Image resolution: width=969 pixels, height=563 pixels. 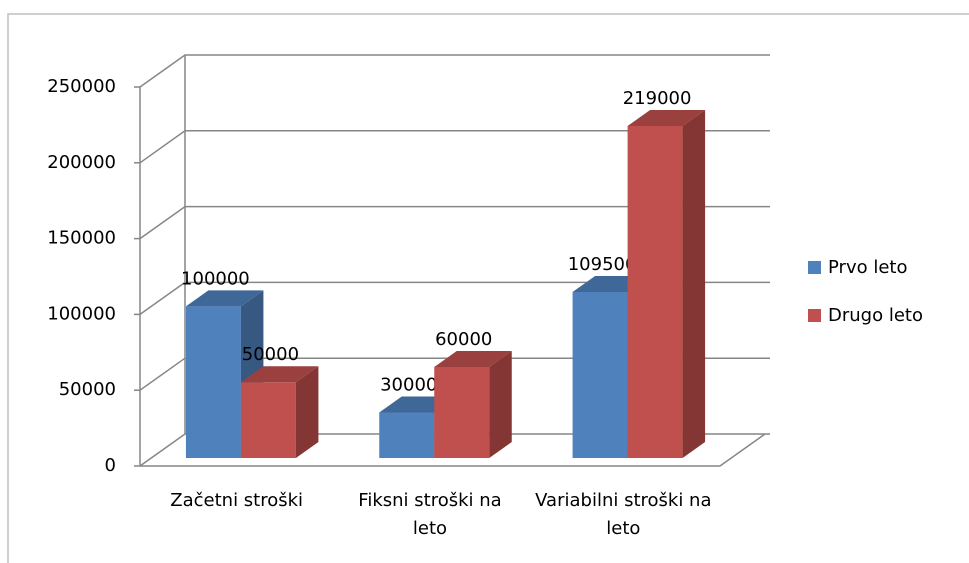 What do you see at coordinates (430, 514) in the screenshot?
I see `x-tick-label: Fiksni stroški na leto` at bounding box center [430, 514].